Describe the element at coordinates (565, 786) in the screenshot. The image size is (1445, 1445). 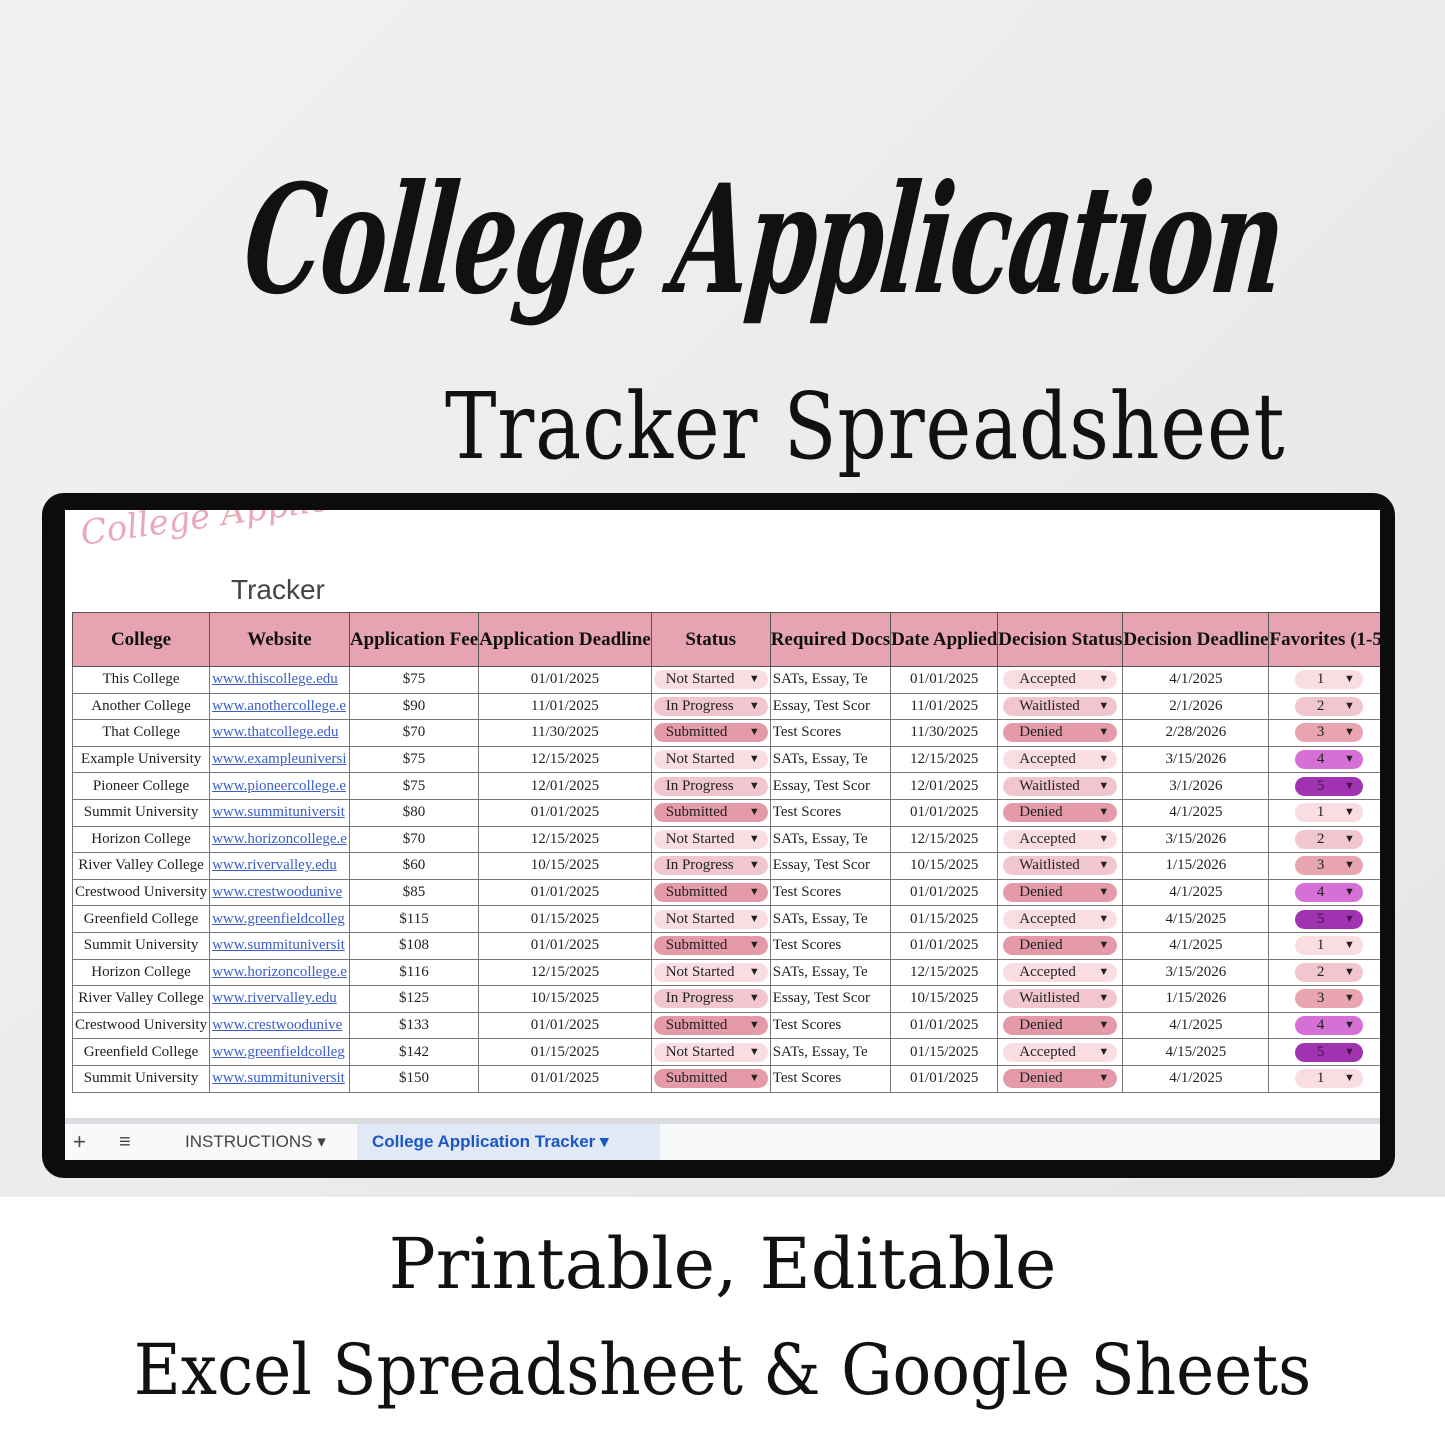
I see `cell-application-deadline: 12/01/2025` at that location.